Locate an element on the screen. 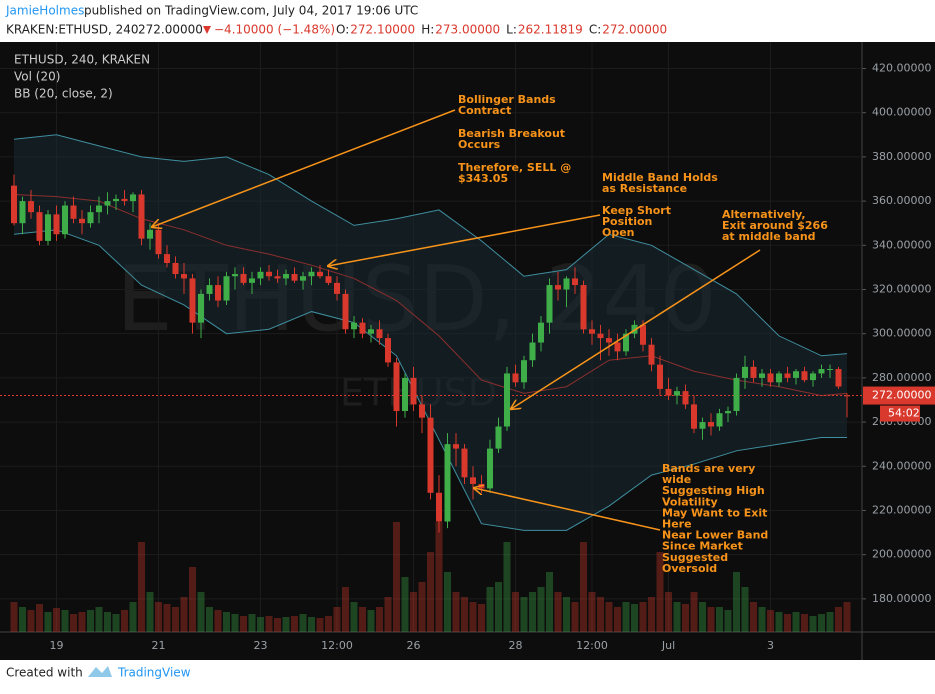 This screenshot has height=694, width=935. x-tick-label: 26 is located at coordinates (414, 645).